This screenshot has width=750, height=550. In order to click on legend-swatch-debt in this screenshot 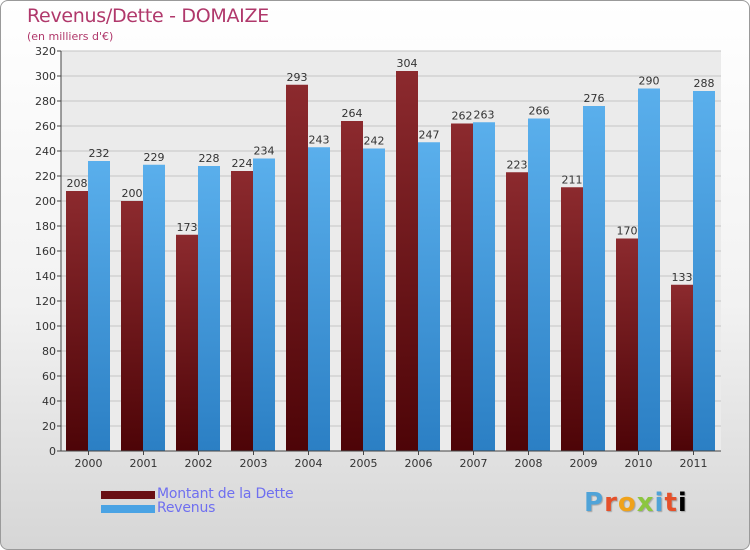, I will do `click(128, 495)`.